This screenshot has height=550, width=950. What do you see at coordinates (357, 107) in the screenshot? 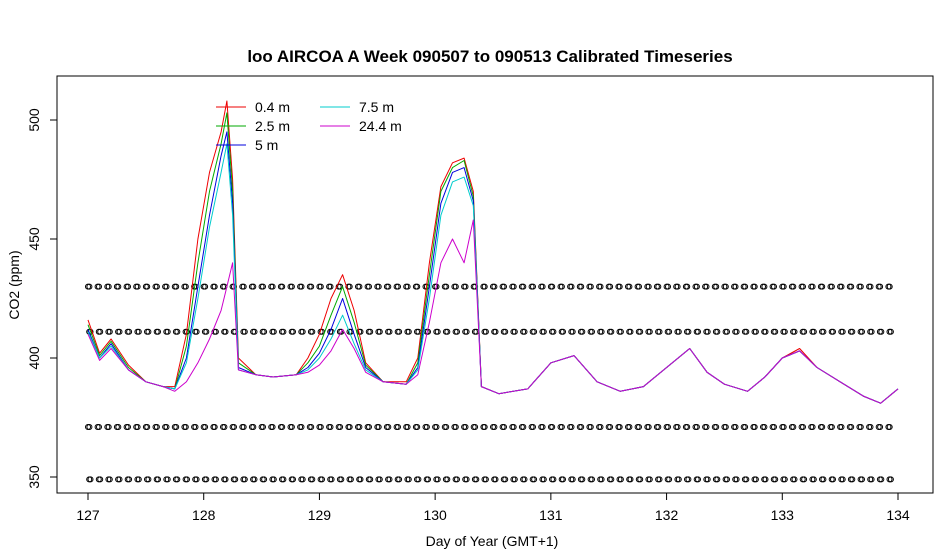
I see `legend-item: 7.5 m` at bounding box center [357, 107].